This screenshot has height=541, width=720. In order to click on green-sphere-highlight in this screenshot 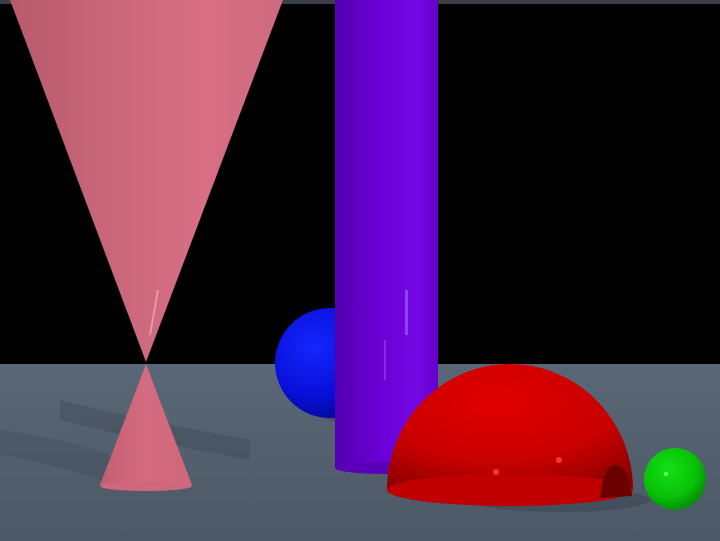, I will do `click(666, 474)`.